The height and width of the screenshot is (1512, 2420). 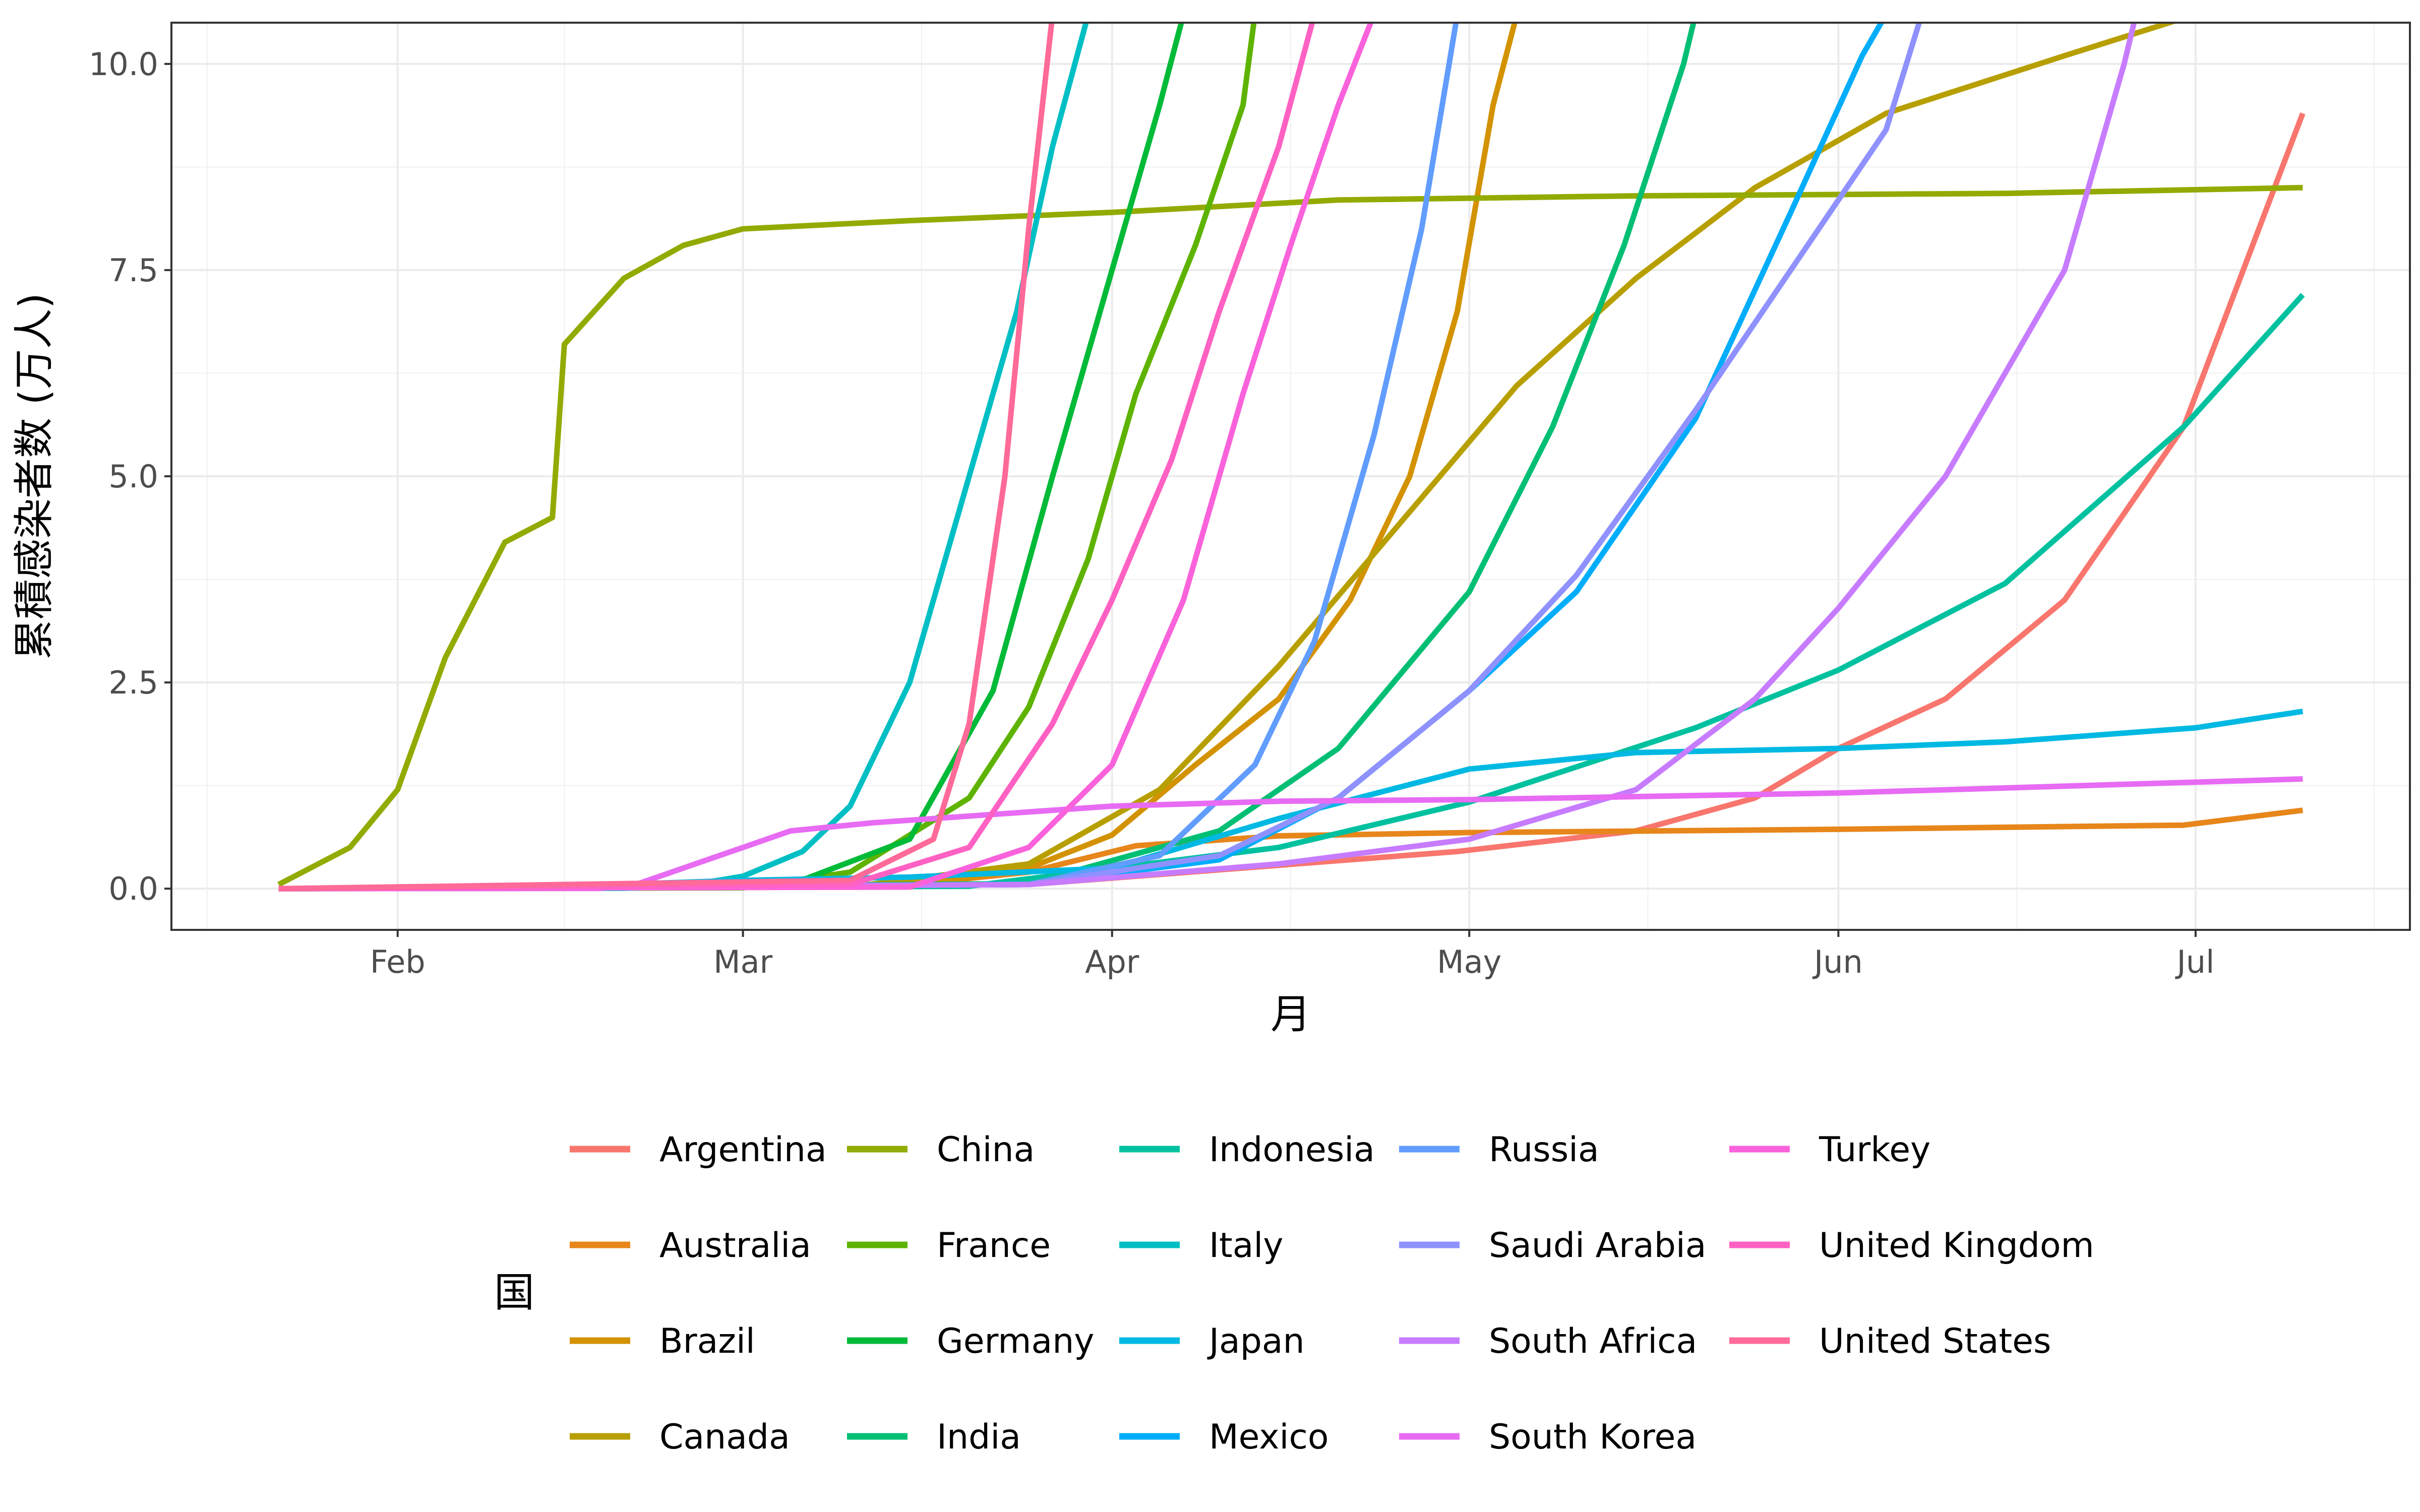 What do you see at coordinates (979, 1437) in the screenshot?
I see `legend-label: India` at bounding box center [979, 1437].